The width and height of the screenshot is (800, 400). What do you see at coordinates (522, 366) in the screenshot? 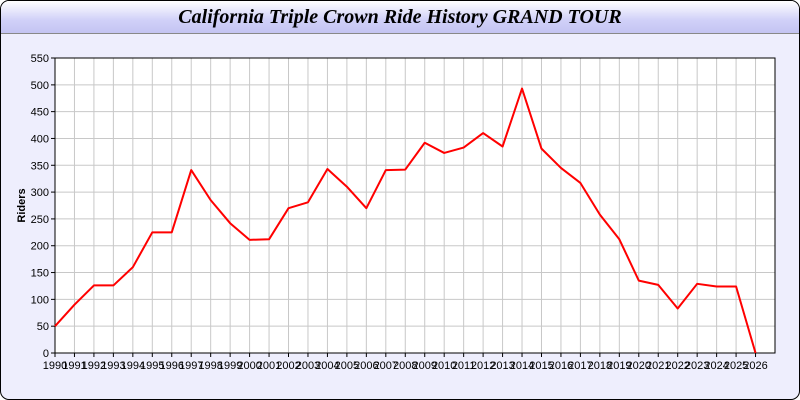
I see `x-tick-label: 2014` at bounding box center [522, 366].